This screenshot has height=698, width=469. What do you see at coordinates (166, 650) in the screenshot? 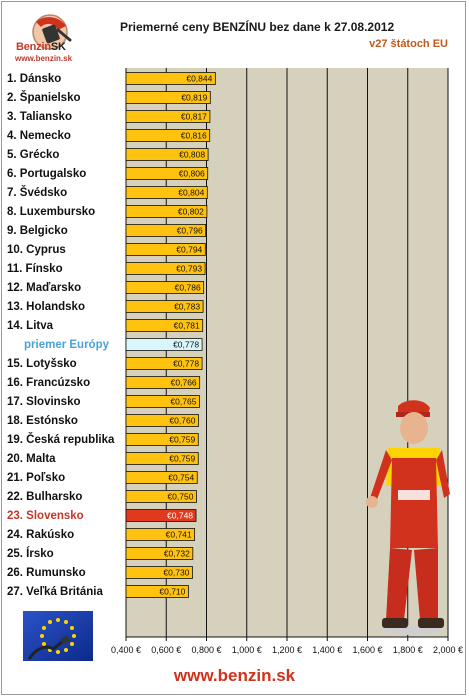
I see `x-tick-label: 0,600 €` at bounding box center [166, 650].